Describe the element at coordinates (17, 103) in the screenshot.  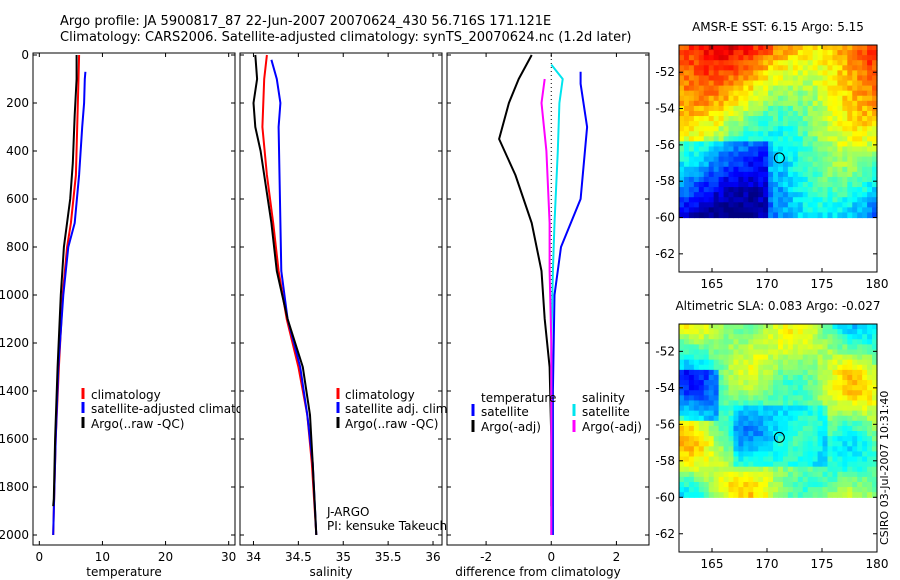
I see `y-tick-label: 200` at that location.